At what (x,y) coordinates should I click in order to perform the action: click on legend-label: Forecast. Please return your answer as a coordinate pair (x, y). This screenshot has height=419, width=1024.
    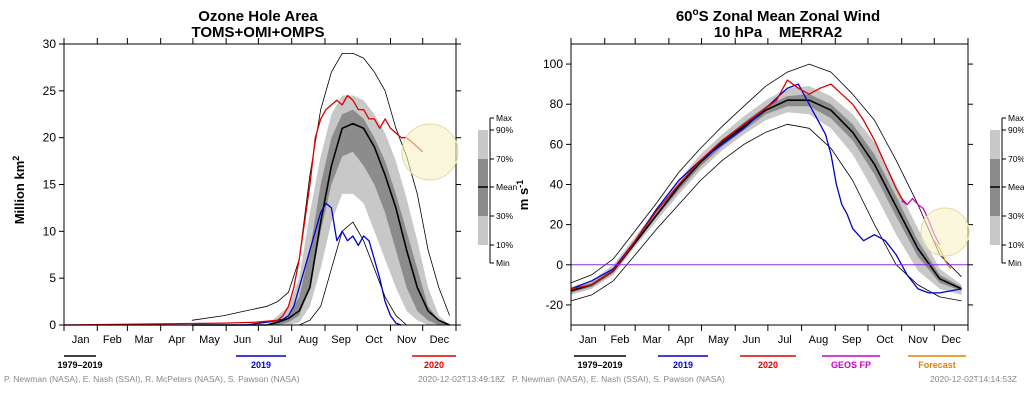
    Looking at the image, I should click on (937, 365).